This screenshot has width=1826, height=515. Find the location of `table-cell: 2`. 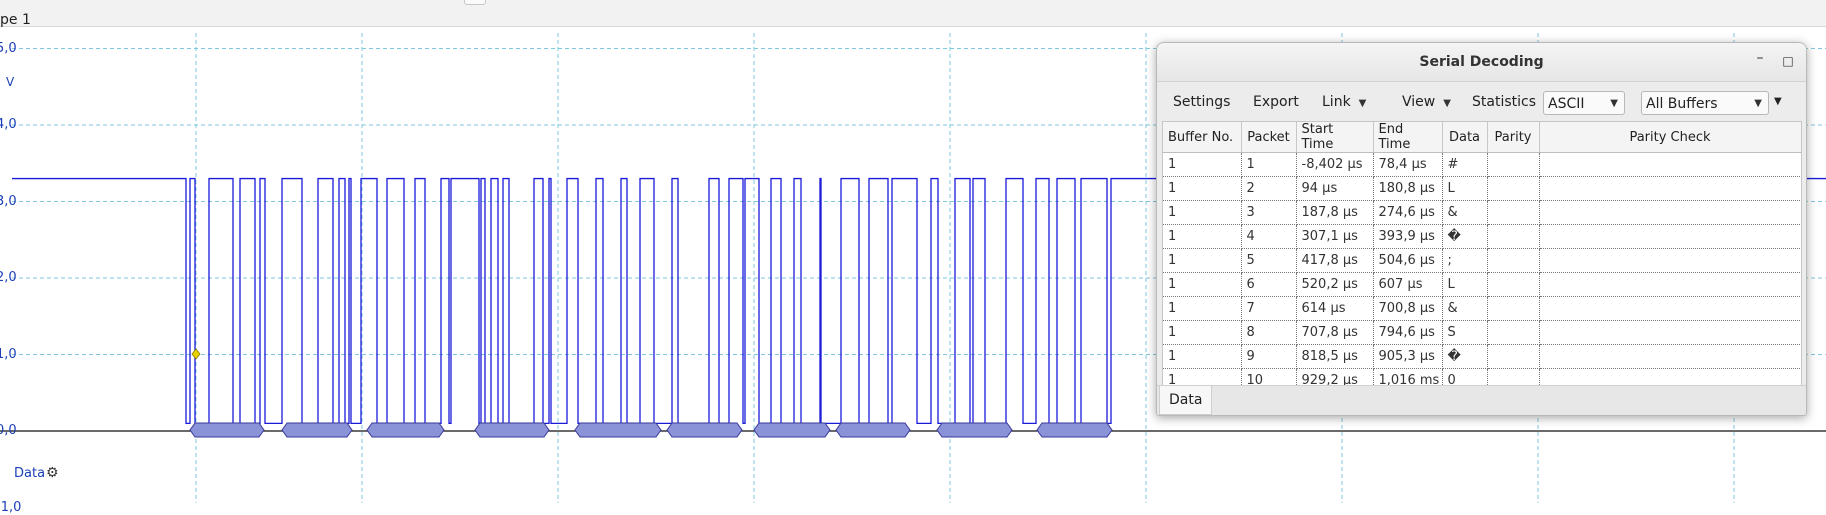

table-cell: 2 is located at coordinates (1269, 188).